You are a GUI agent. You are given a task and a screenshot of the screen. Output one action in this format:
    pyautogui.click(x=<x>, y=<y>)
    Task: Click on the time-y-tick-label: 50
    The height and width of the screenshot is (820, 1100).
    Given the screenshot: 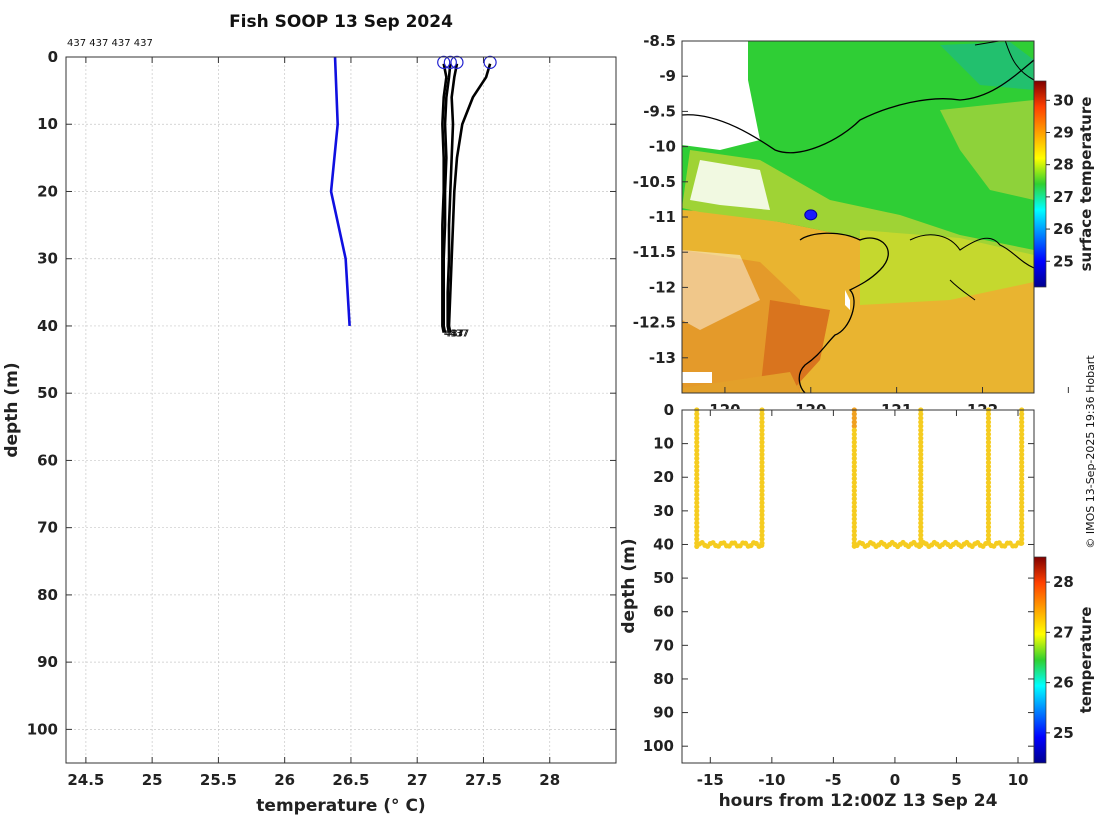 What is the action you would take?
    pyautogui.click(x=663, y=578)
    